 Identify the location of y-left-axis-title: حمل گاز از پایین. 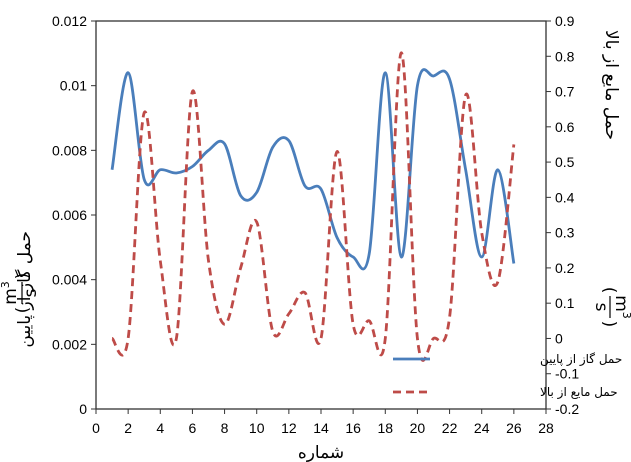
(24, 289).